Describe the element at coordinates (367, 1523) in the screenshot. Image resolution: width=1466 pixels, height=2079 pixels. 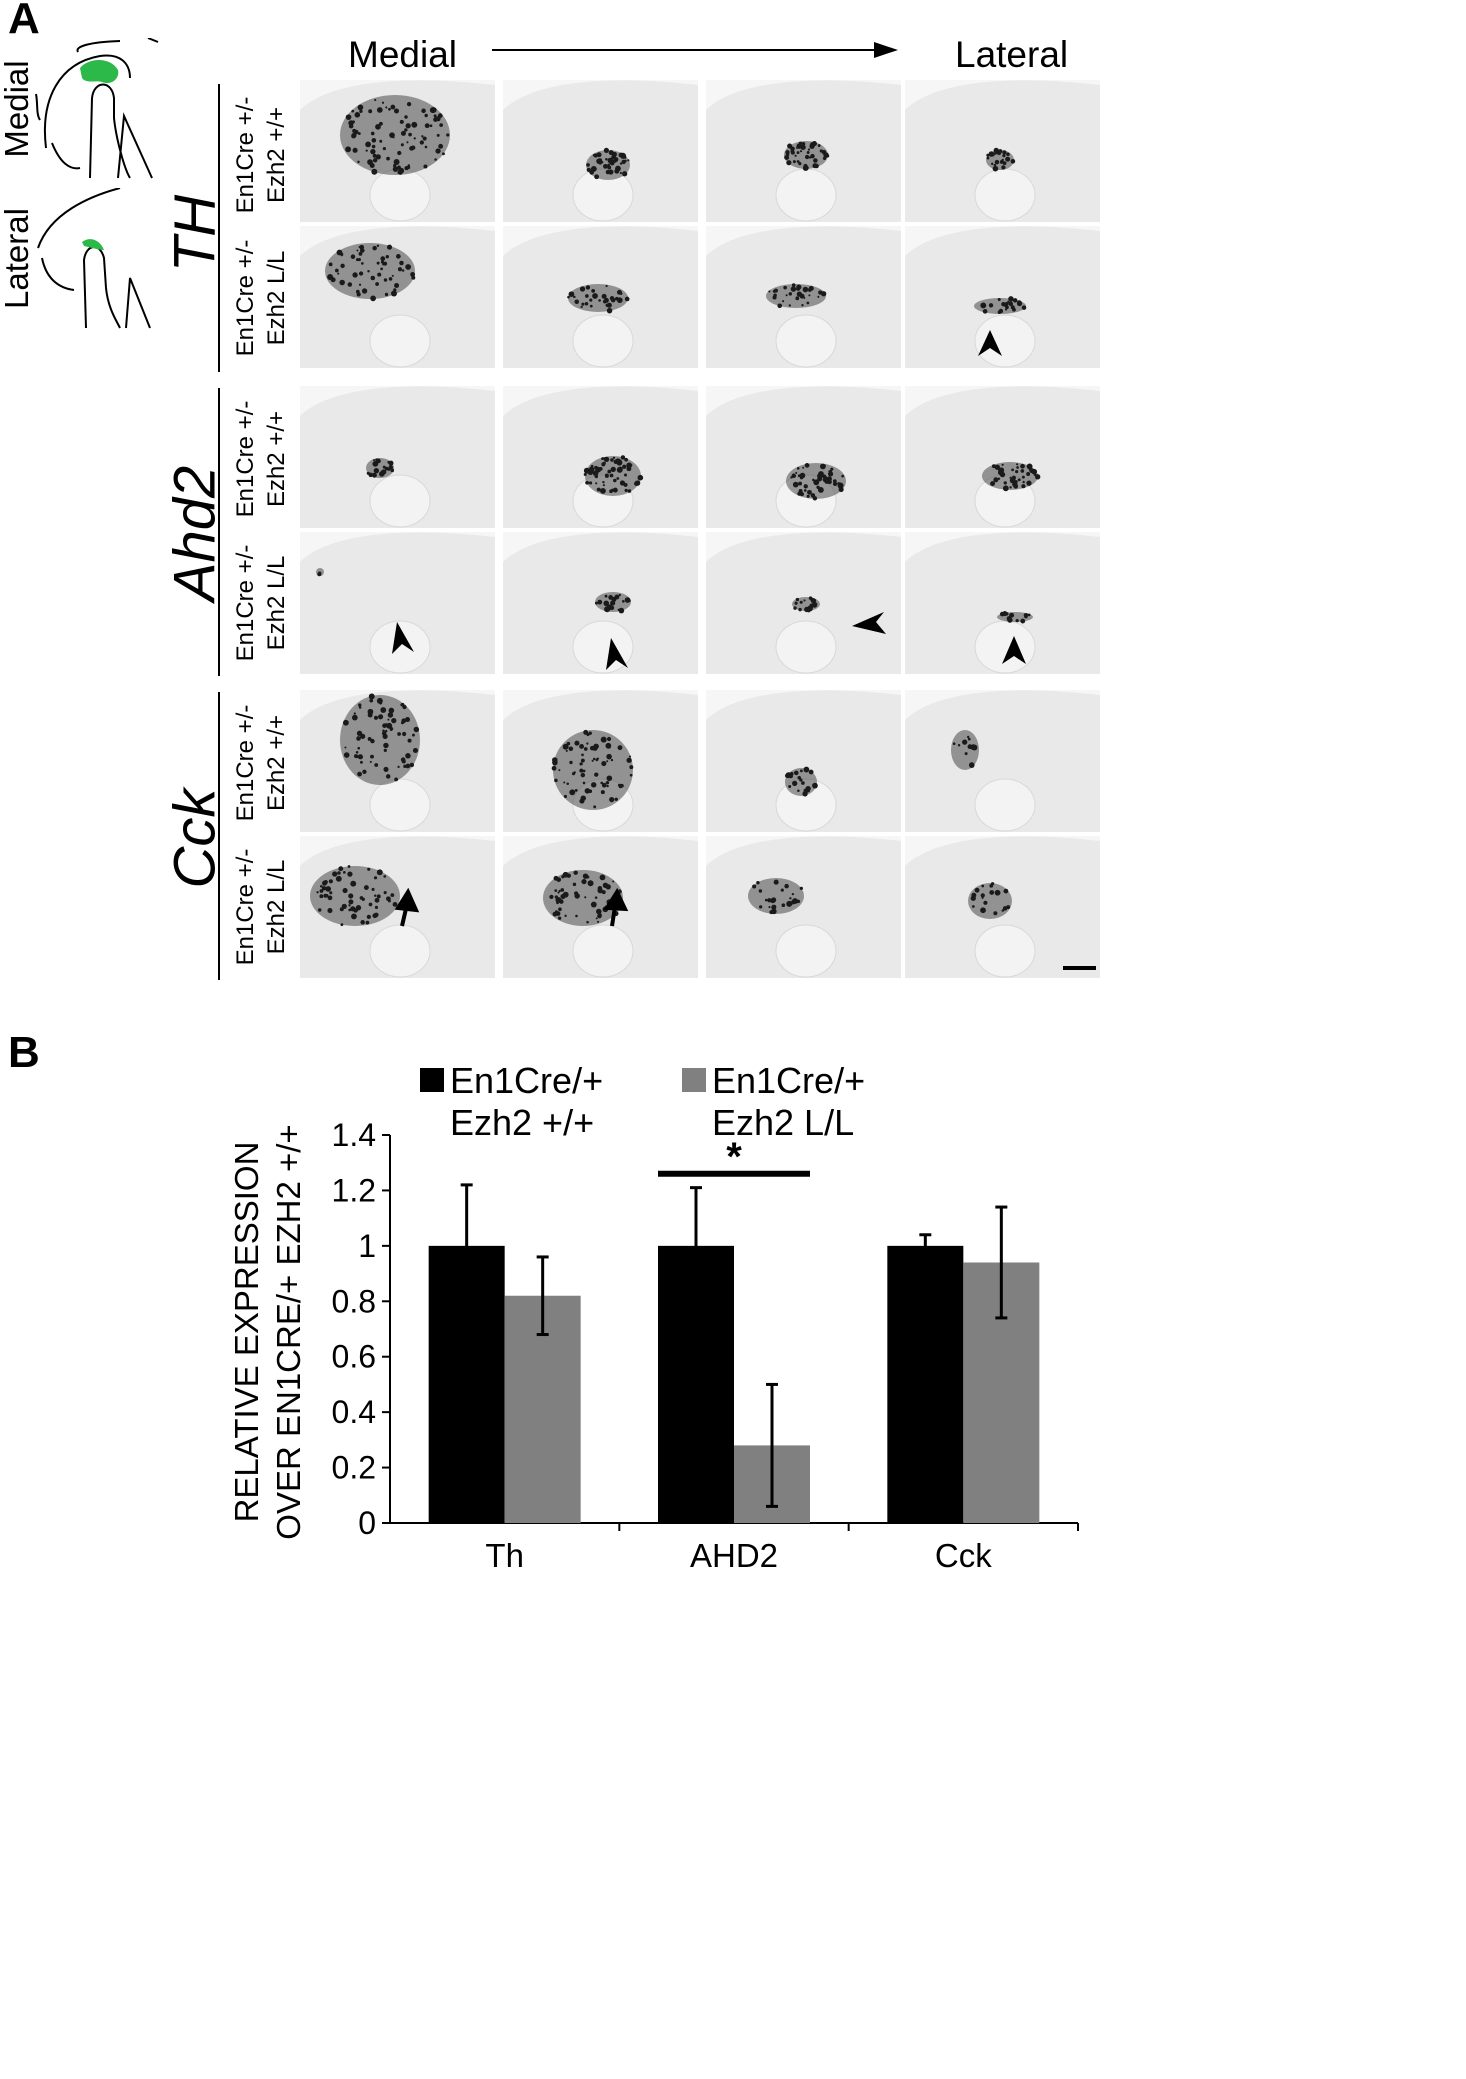
I see `y-tick-label: 0` at that location.